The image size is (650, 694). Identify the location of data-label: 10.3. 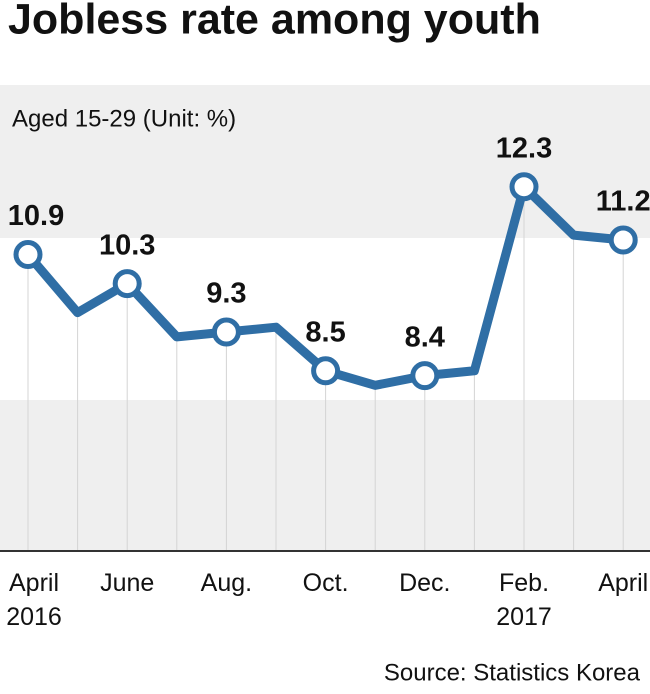
(127, 245).